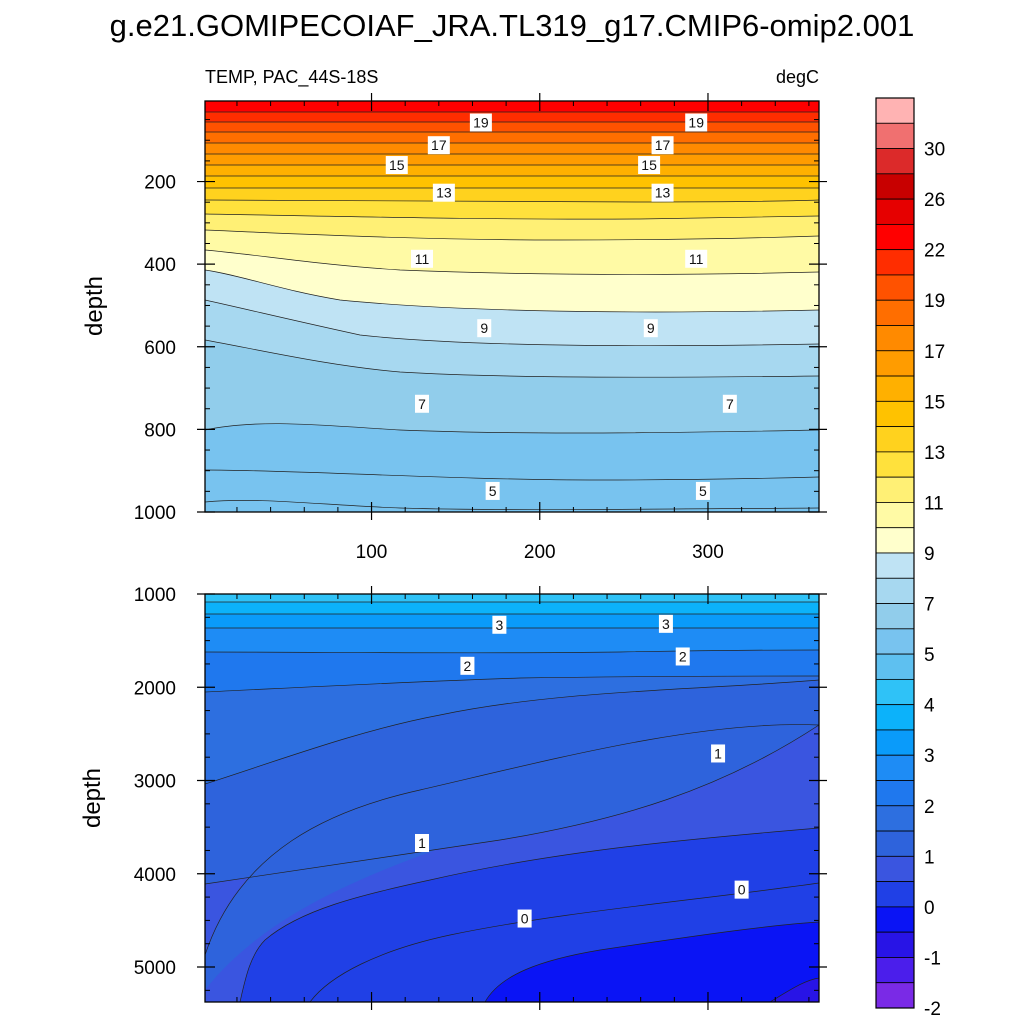 The width and height of the screenshot is (1024, 1024). What do you see at coordinates (561, 306) in the screenshot?
I see `top-contour-labels: 19 19 17 17 15 15 13 13 11 11 9 9 7 7 5 5` at bounding box center [561, 306].